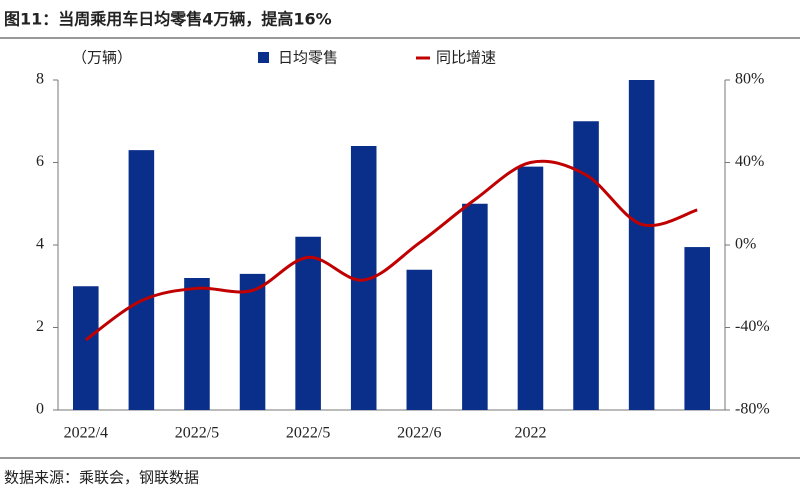 This screenshot has height=500, width=800. I want to click on y-tick-label: 6, so click(40, 161).